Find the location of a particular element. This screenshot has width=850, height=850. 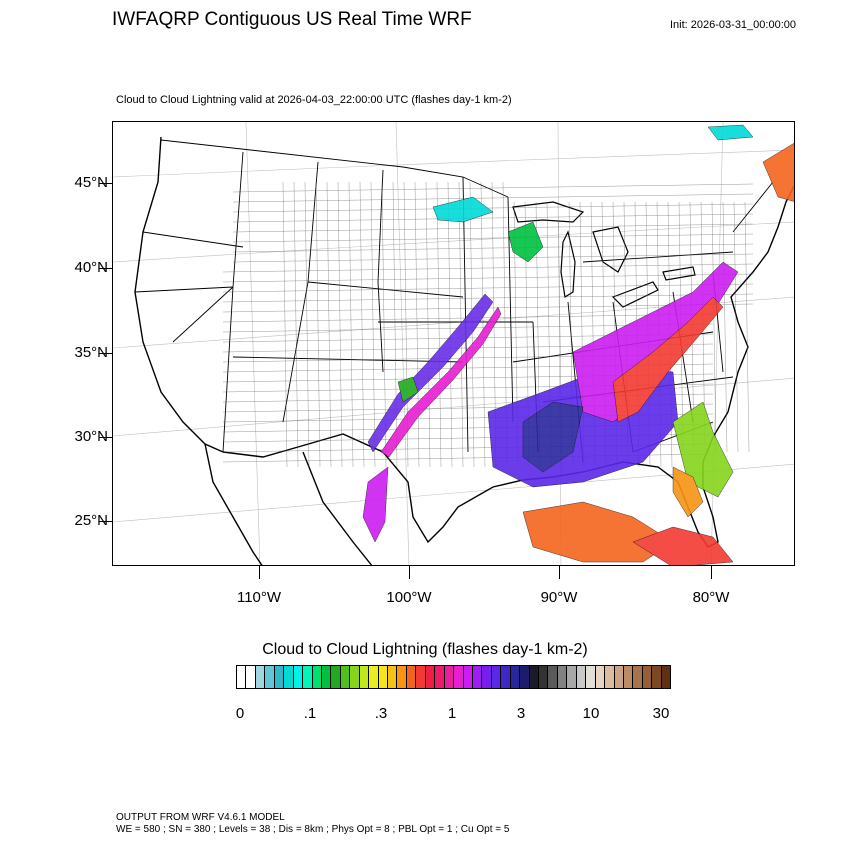

colorbar-label: 1 is located at coordinates (452, 713).